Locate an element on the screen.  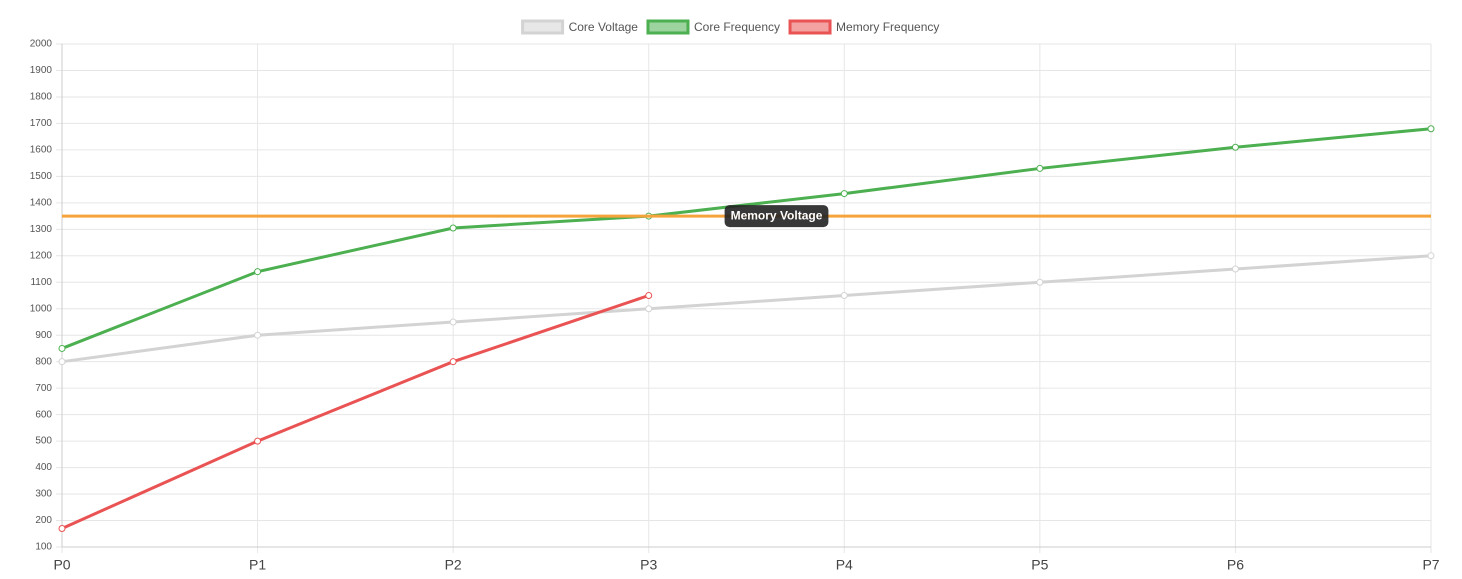
legend-item: Memory Frequency is located at coordinates (863, 27).